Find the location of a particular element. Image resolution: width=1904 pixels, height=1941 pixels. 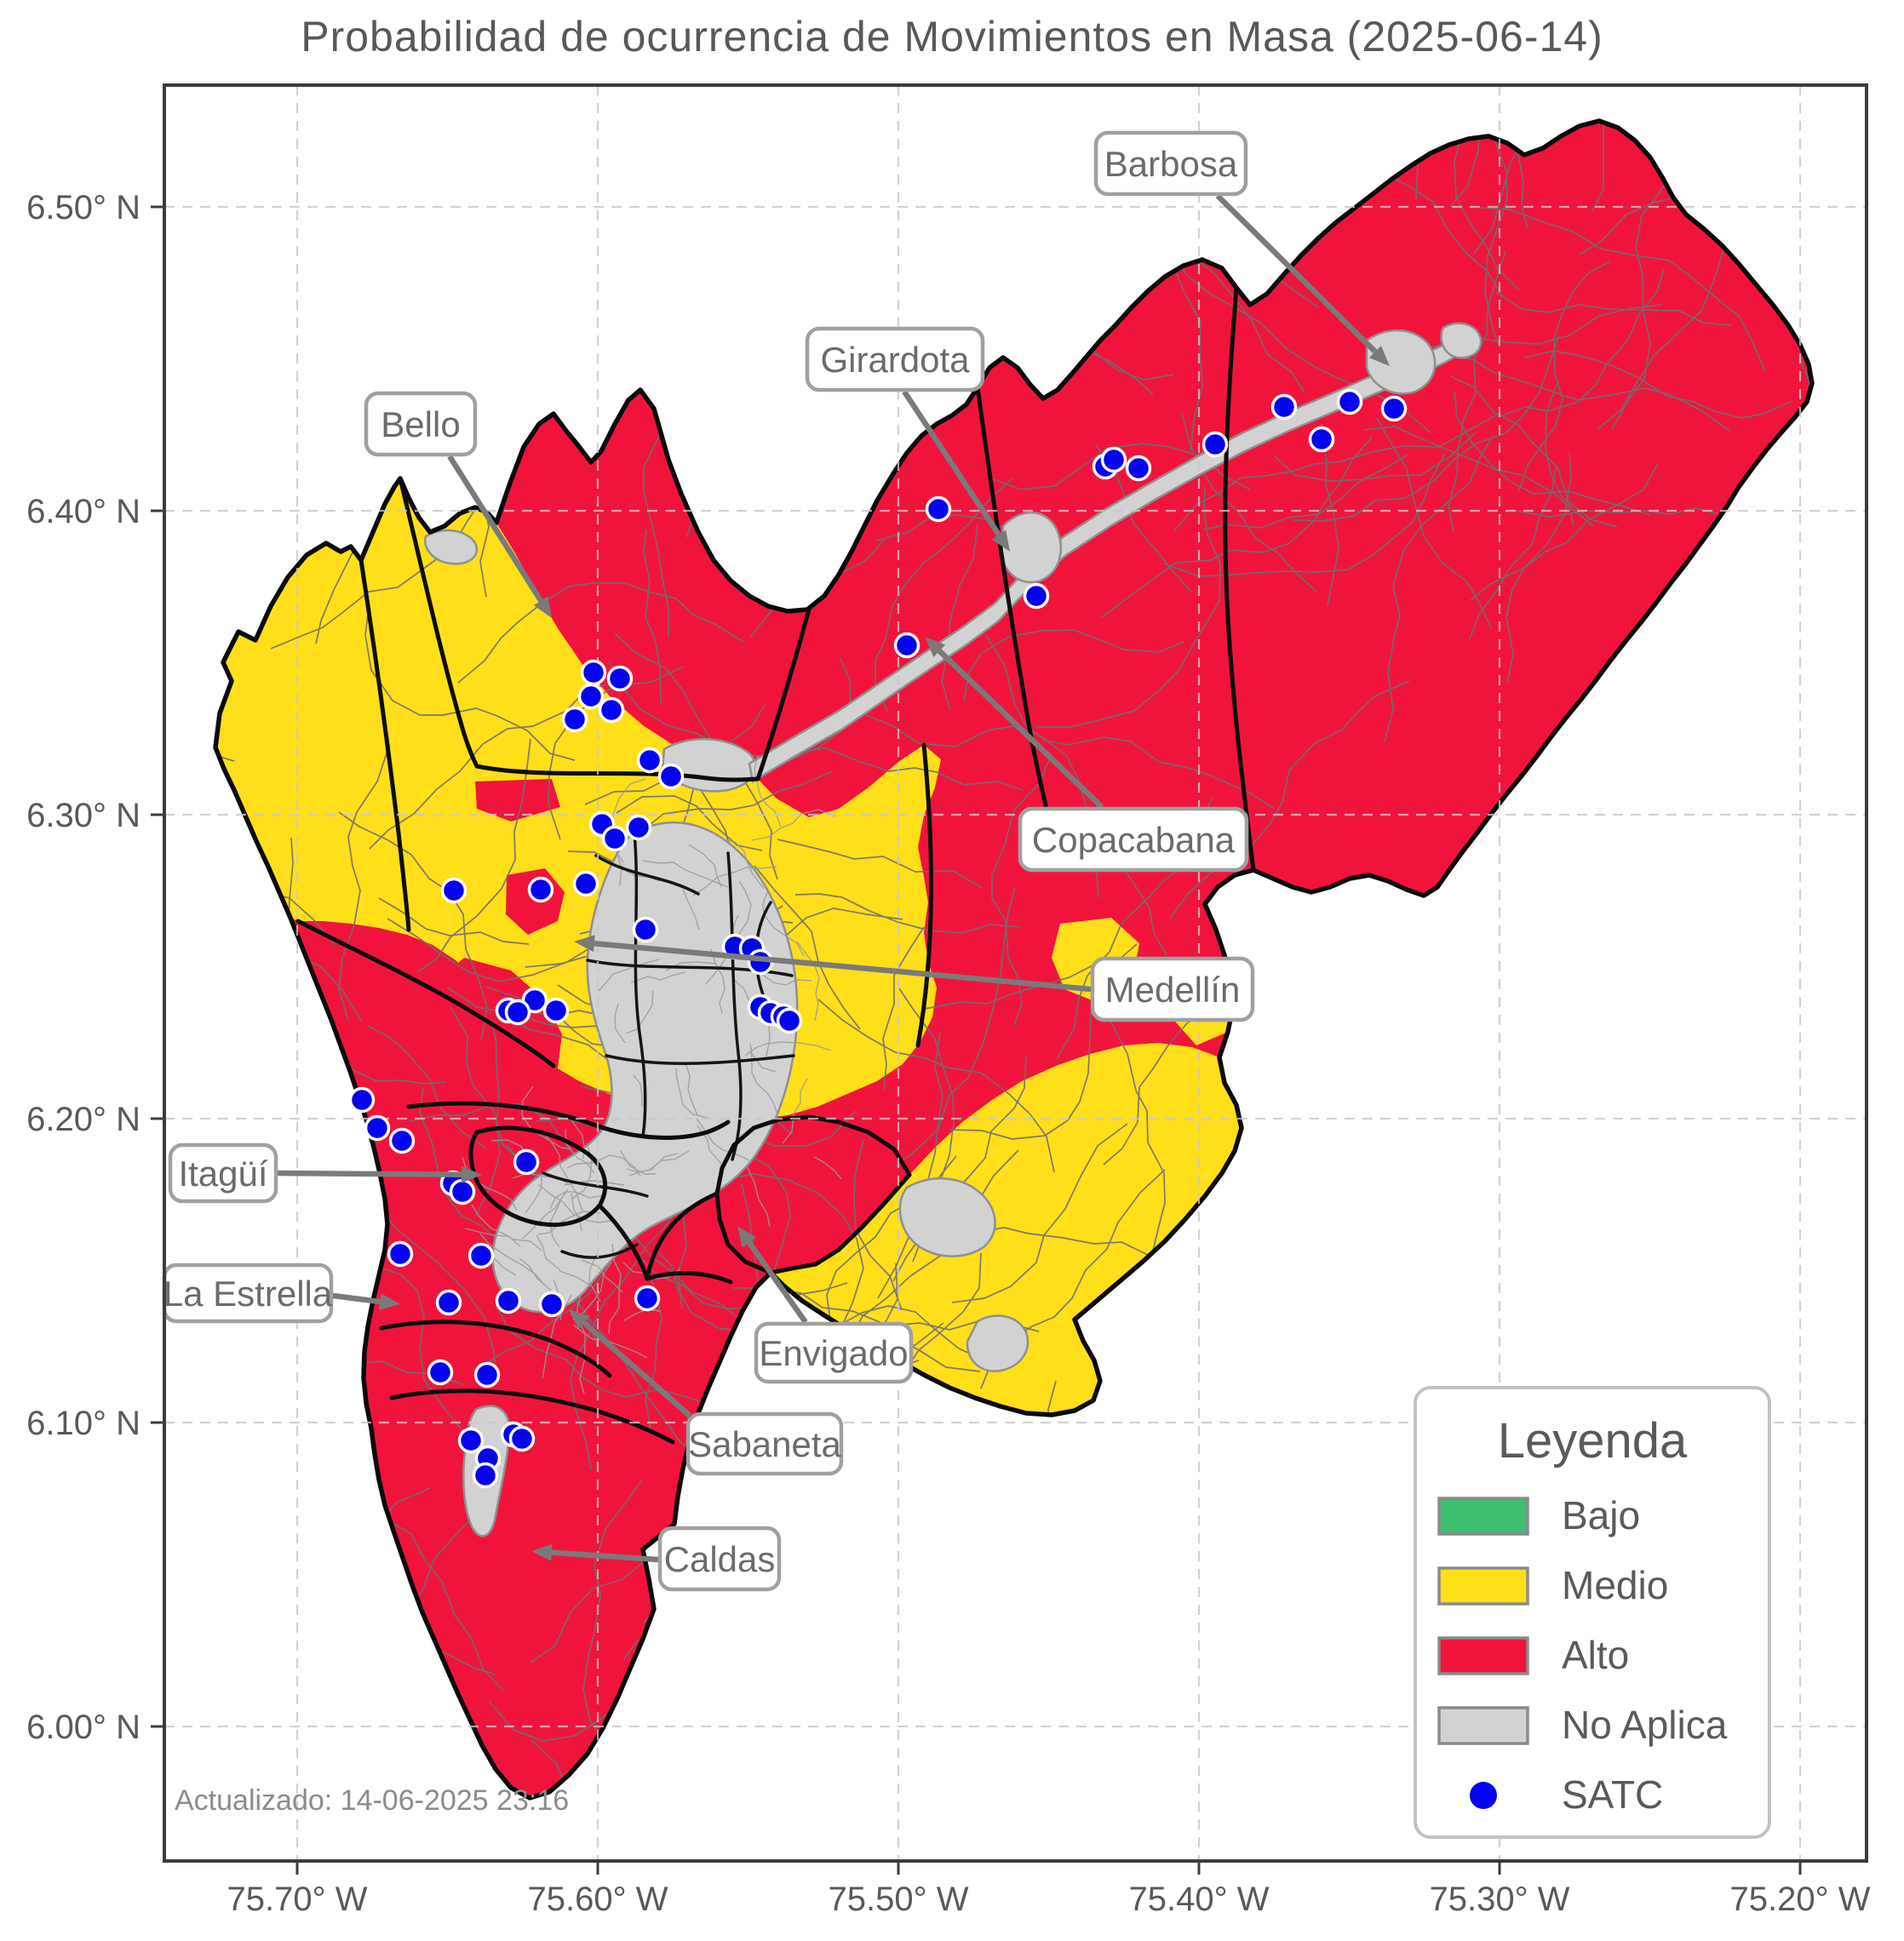

place-label-text: La Estrella is located at coordinates (248, 1294).